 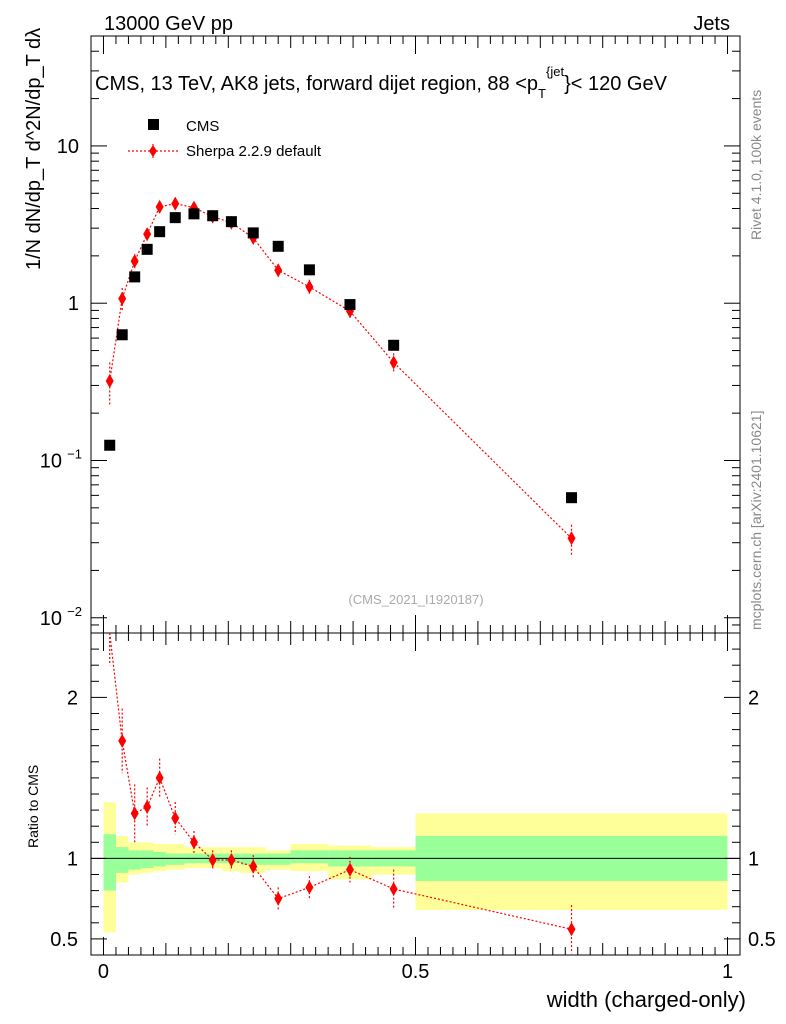 What do you see at coordinates (753, 698) in the screenshot?
I see `ratio-y-tick-label-right: 2` at bounding box center [753, 698].